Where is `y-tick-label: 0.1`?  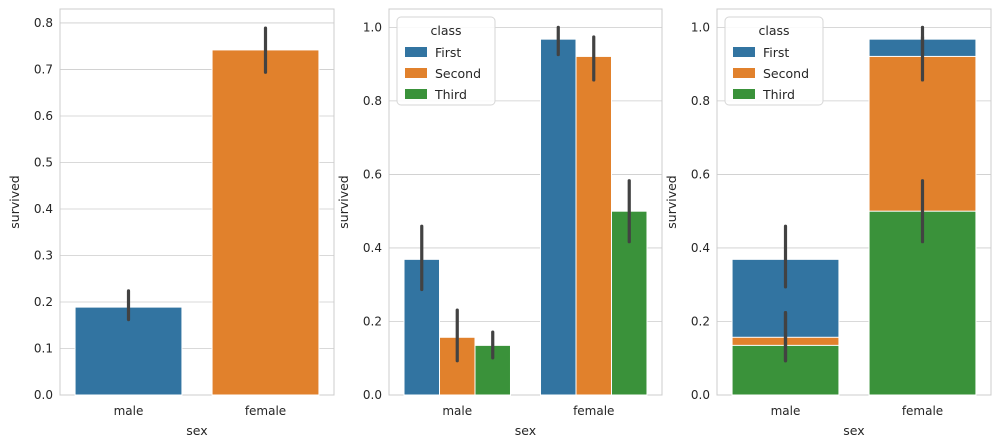 y-tick-label: 0.1 is located at coordinates (43, 348).